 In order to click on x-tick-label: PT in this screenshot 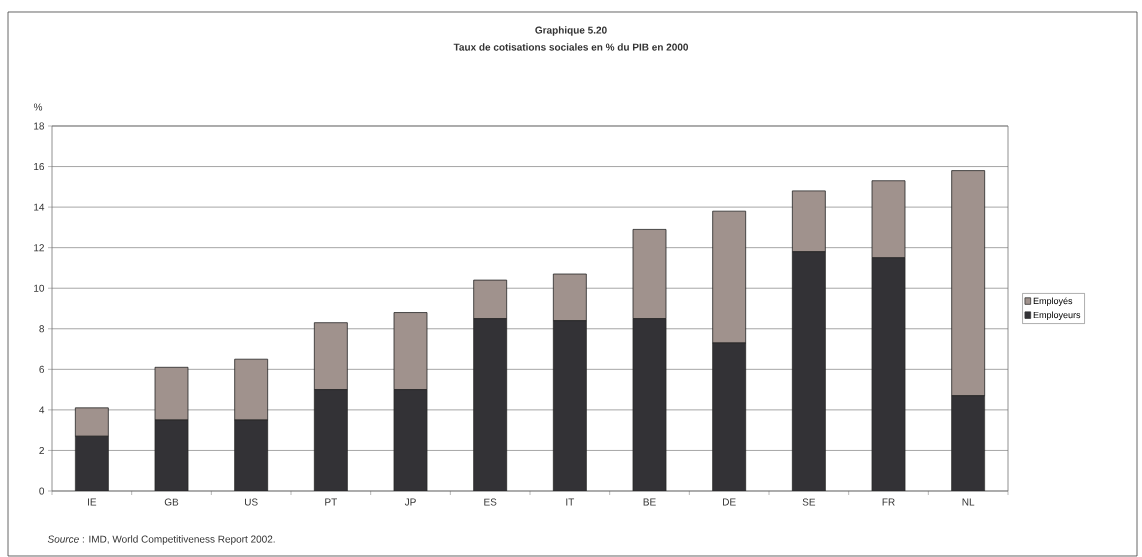, I will do `click(331, 502)`.